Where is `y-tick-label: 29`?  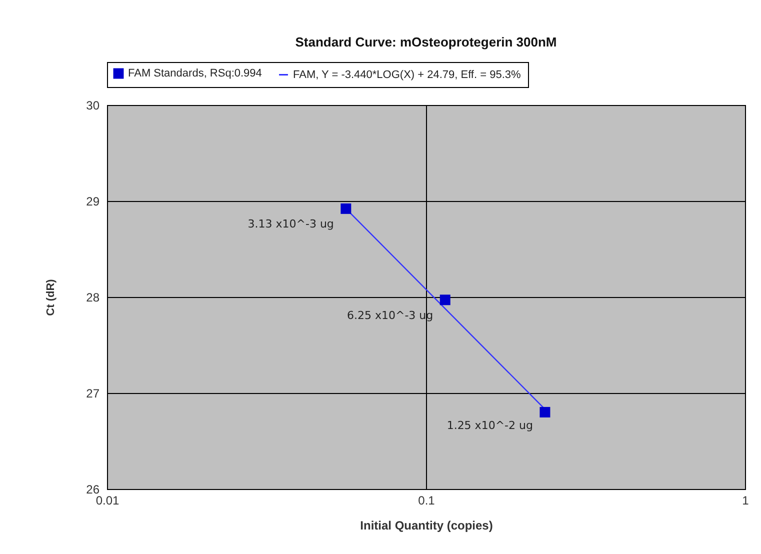 y-tick-label: 29 is located at coordinates (93, 201).